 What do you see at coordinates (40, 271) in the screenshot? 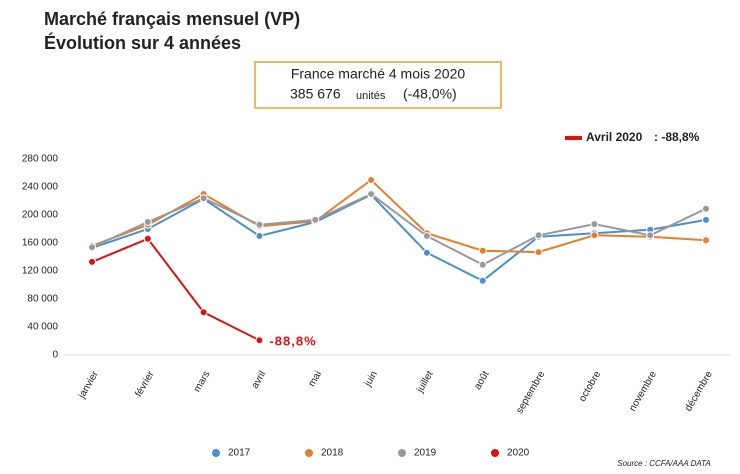
I see `y-tick-label: 120 000` at bounding box center [40, 271].